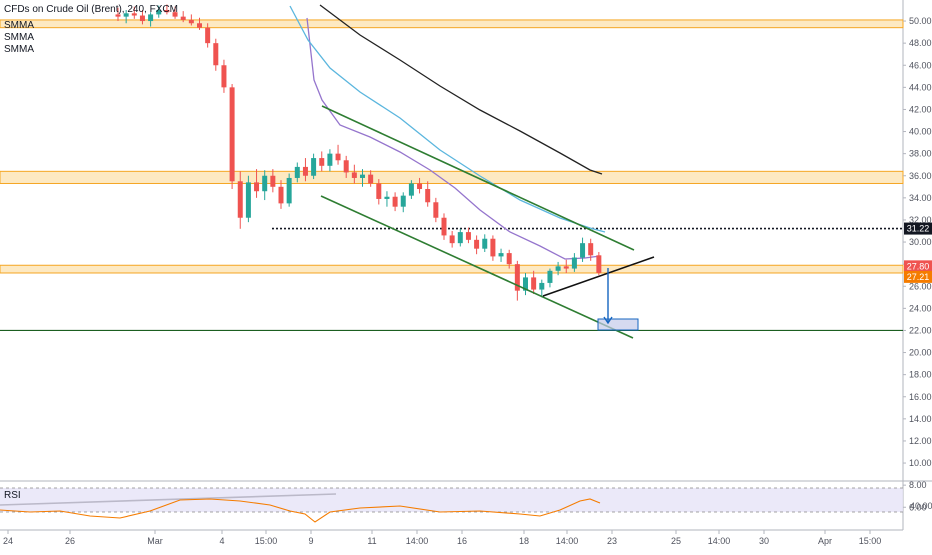 The width and height of the screenshot is (932, 555). I want to click on x-tick-label: 30, so click(764, 541).